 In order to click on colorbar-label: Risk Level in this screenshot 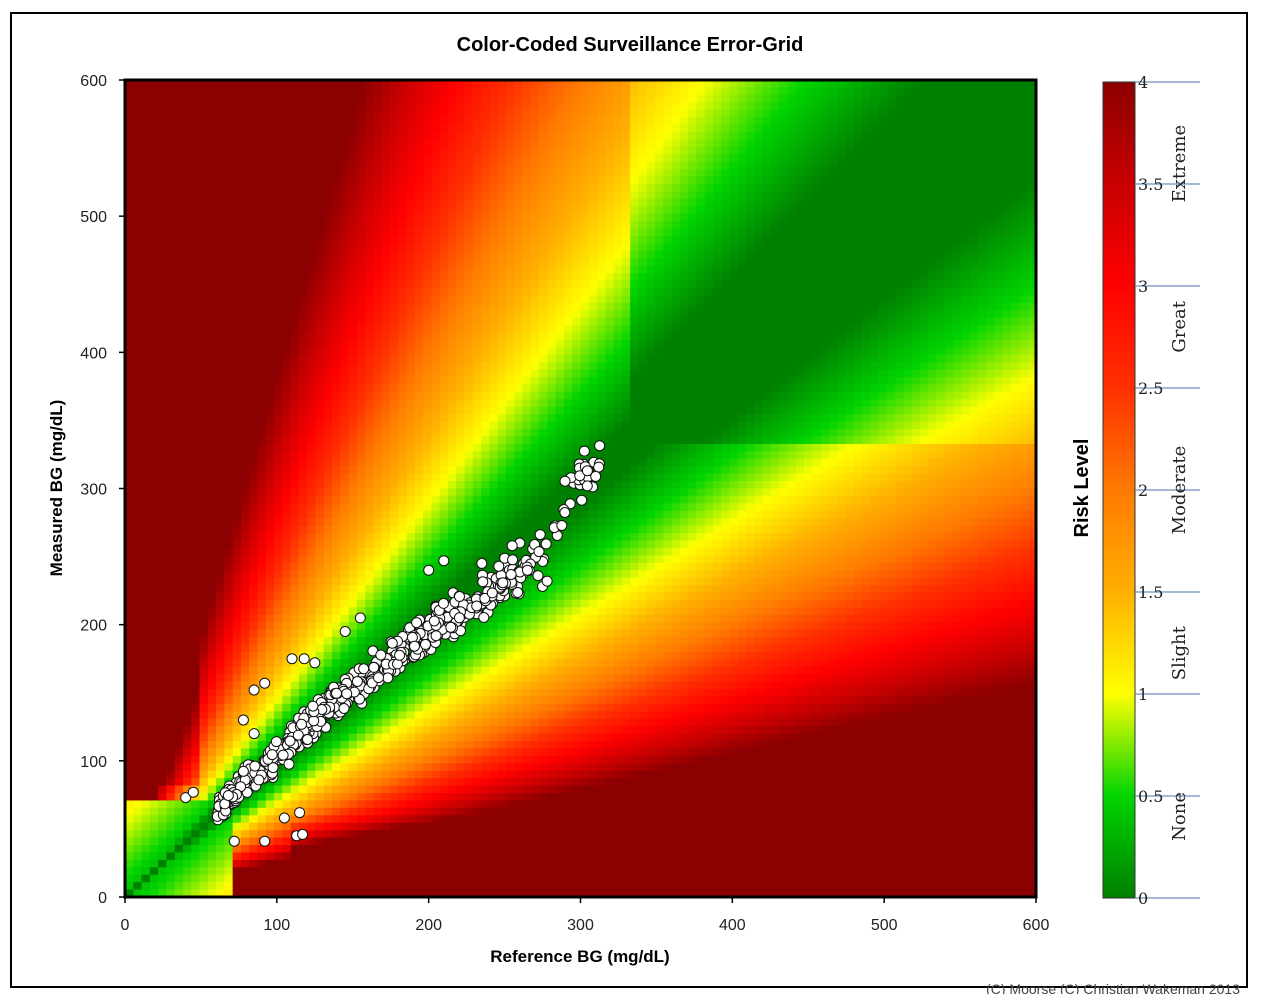, I will do `click(1082, 488)`.